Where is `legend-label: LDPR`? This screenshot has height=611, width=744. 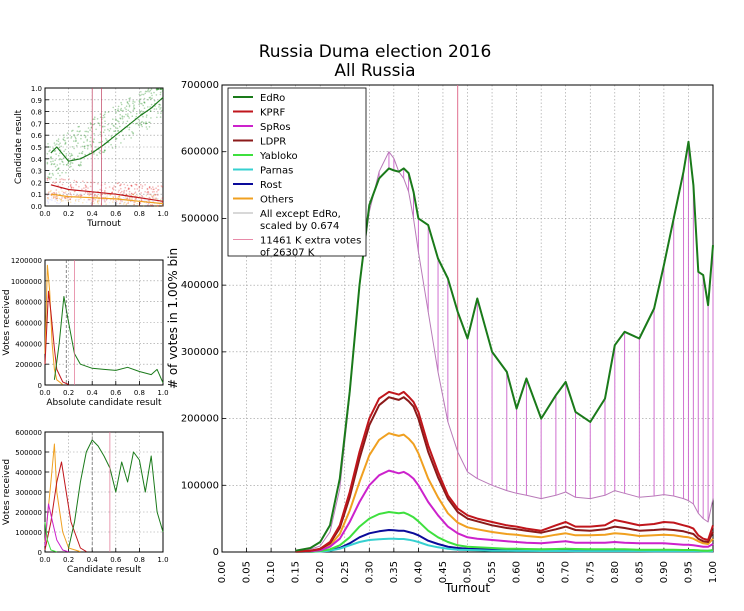
legend-label: LDPR is located at coordinates (273, 142).